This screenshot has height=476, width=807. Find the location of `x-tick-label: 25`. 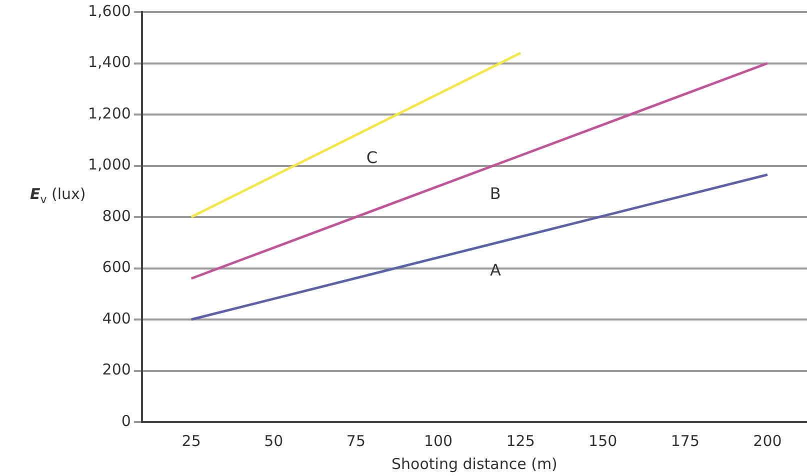

x-tick-label: 25 is located at coordinates (191, 441).